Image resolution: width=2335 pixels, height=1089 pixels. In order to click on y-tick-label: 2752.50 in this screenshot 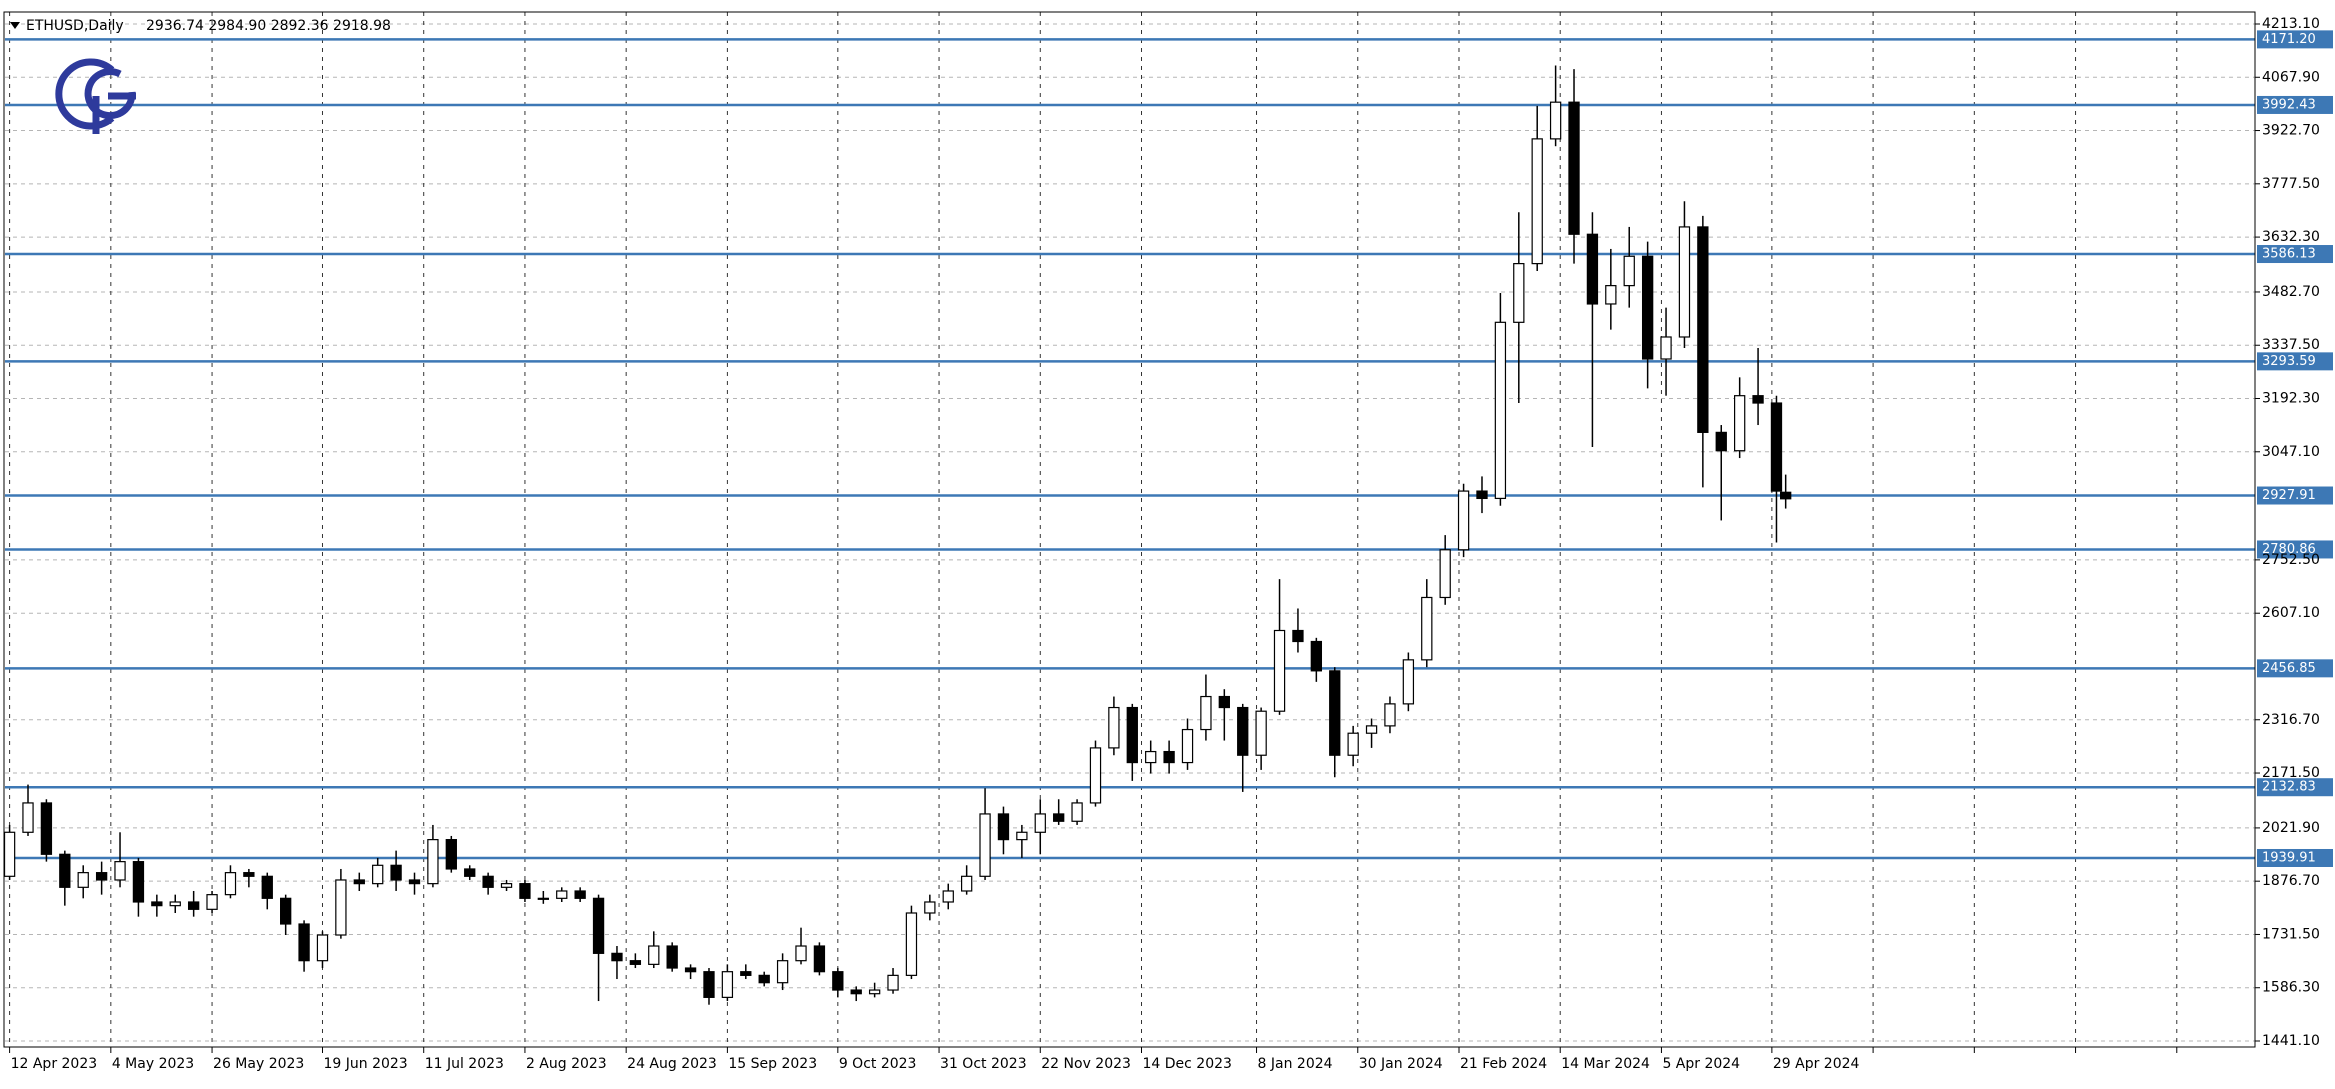, I will do `click(2291, 560)`.